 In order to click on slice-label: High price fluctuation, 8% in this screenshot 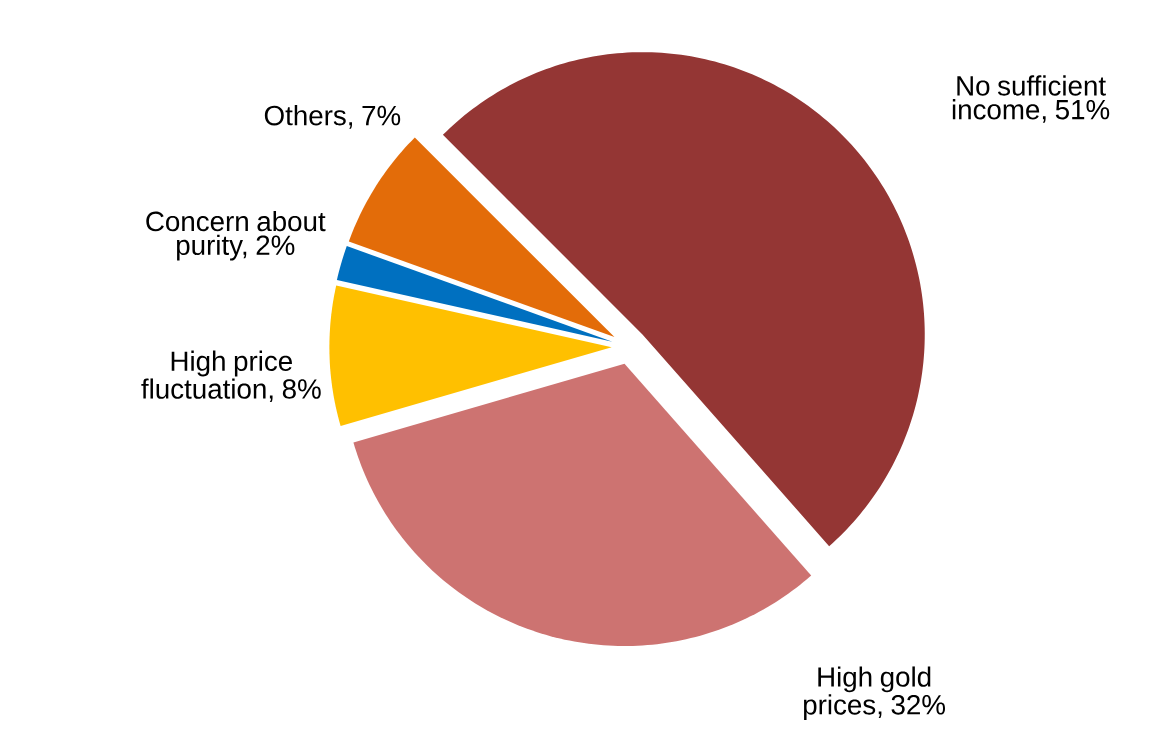, I will do `click(231, 376)`.